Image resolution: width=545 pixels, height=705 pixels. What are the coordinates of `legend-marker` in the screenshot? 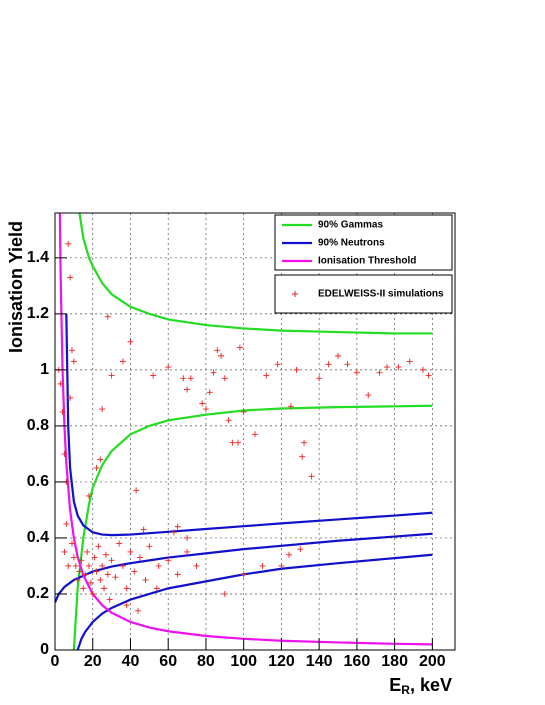 It's located at (295, 294).